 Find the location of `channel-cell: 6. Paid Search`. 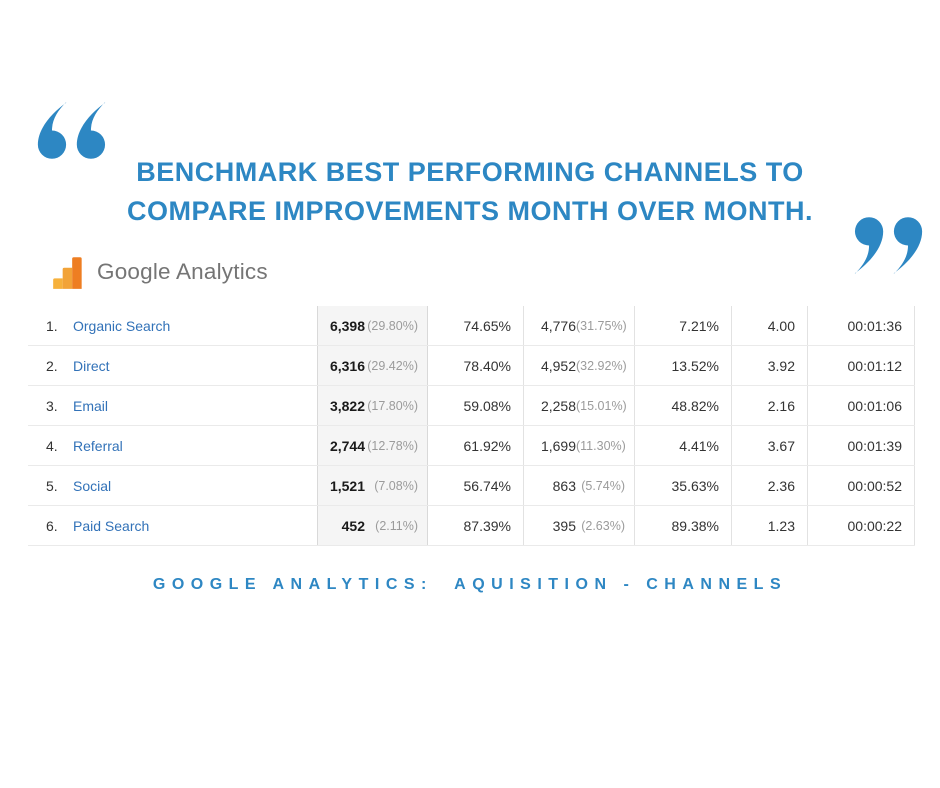

channel-cell: 6. Paid Search is located at coordinates (172, 525).